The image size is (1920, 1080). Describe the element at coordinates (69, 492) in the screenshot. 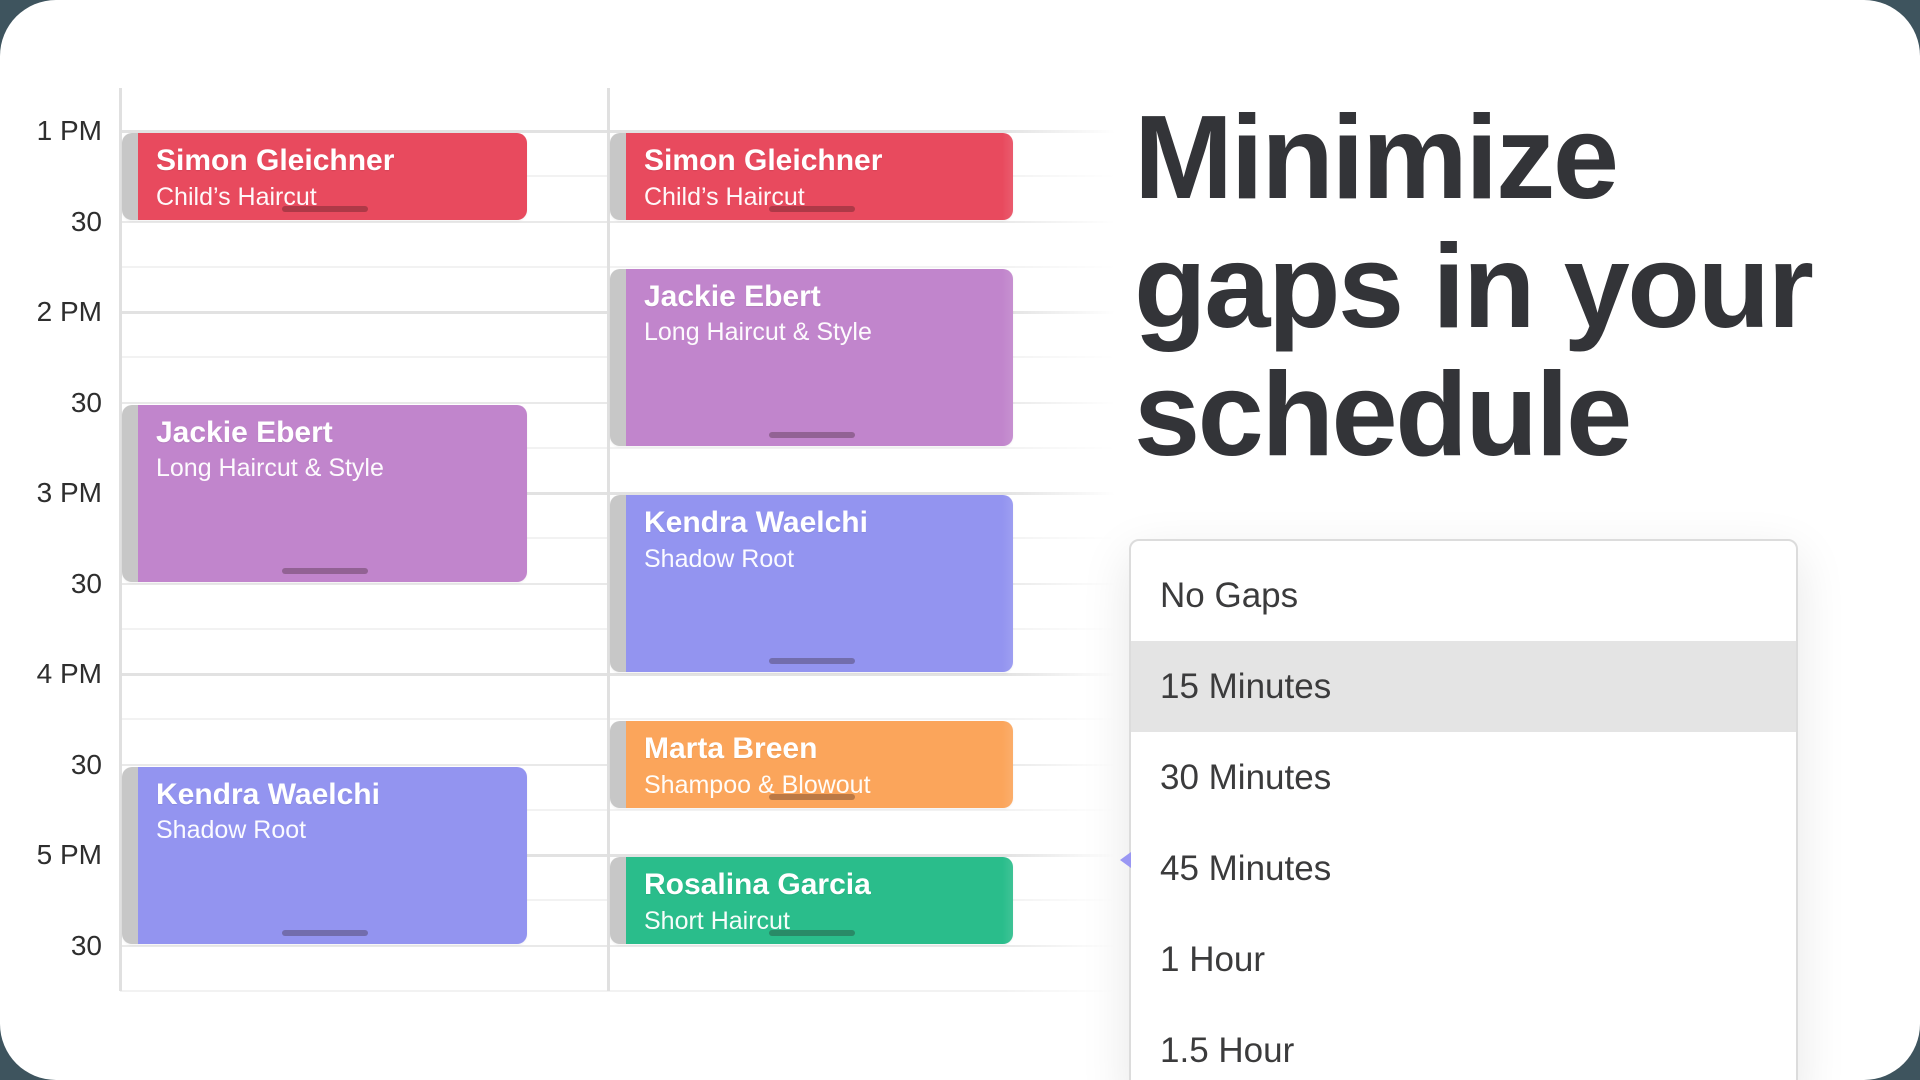

I see `time-label: 3 PM` at that location.